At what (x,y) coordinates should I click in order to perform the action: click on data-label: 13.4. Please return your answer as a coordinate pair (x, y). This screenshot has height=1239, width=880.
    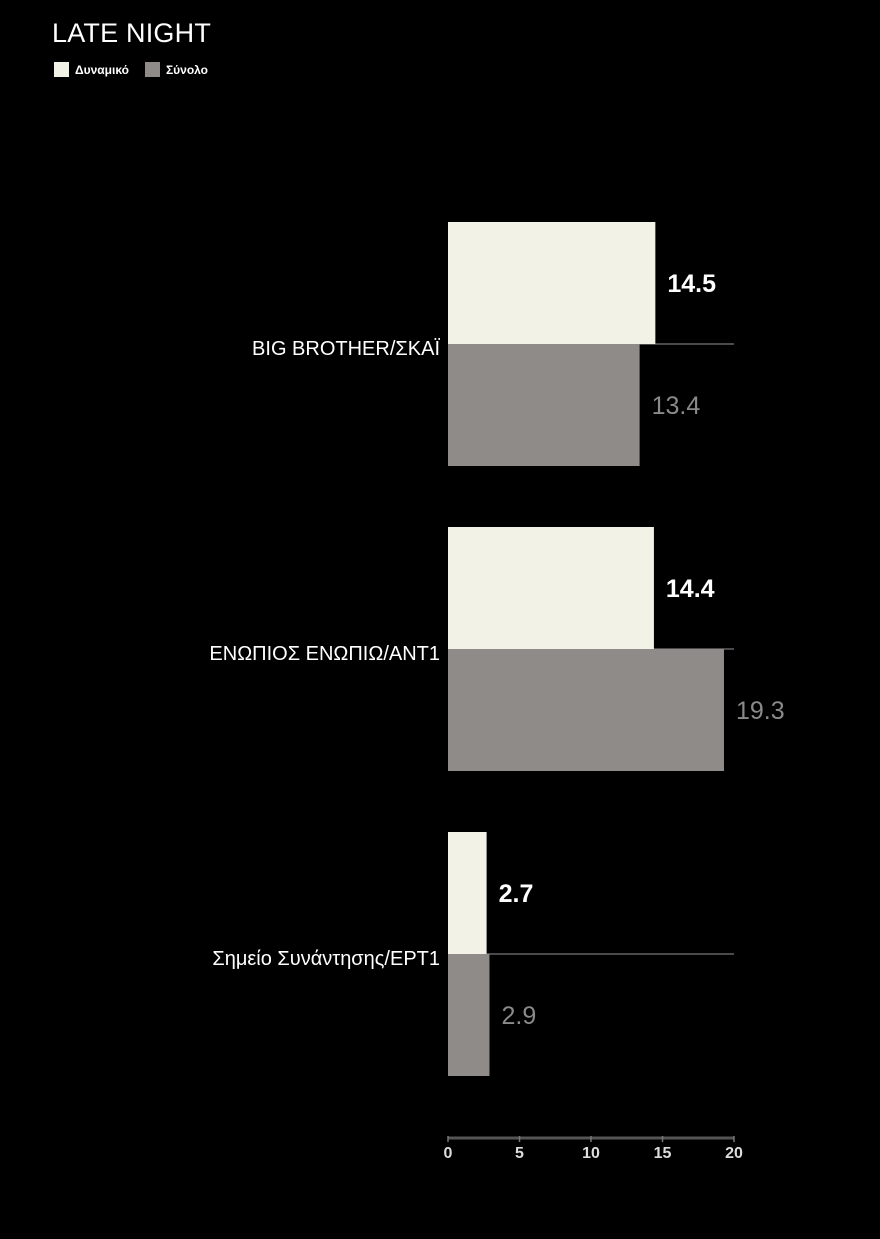
    Looking at the image, I should click on (676, 406).